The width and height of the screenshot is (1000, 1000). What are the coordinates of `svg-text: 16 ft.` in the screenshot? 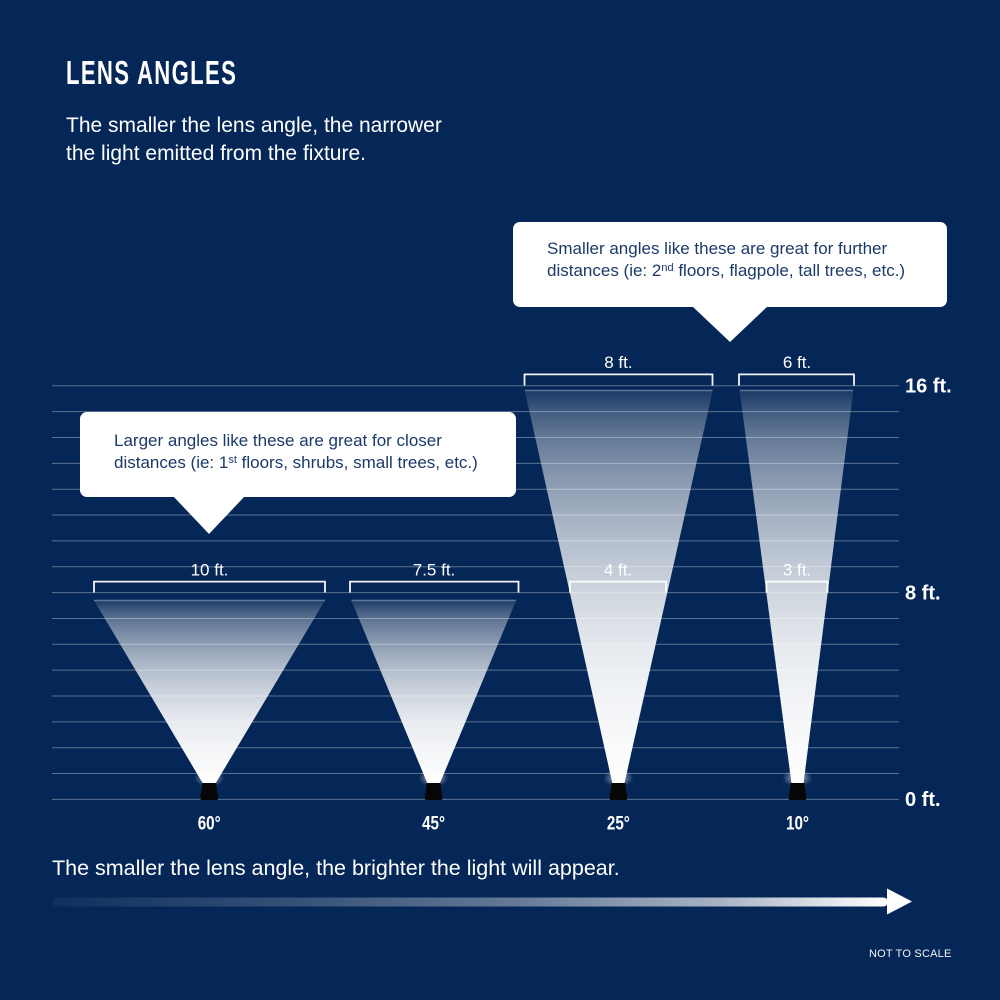 It's located at (928, 387).